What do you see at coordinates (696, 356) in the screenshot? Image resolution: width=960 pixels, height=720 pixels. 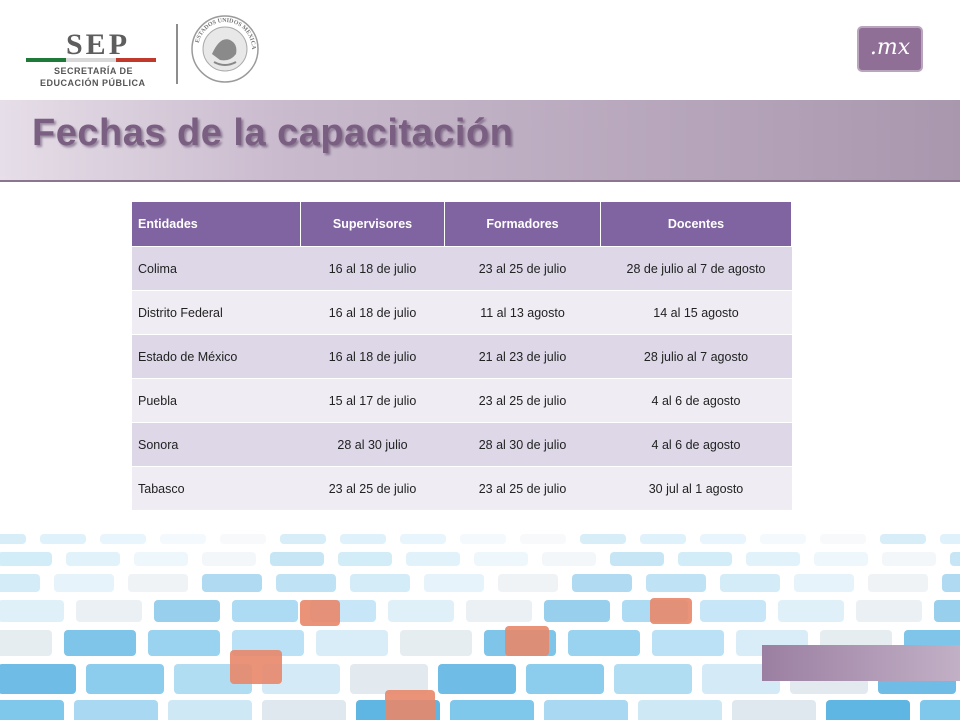 I see `cell-docentes: 28 julio al 7 agosto` at bounding box center [696, 356].